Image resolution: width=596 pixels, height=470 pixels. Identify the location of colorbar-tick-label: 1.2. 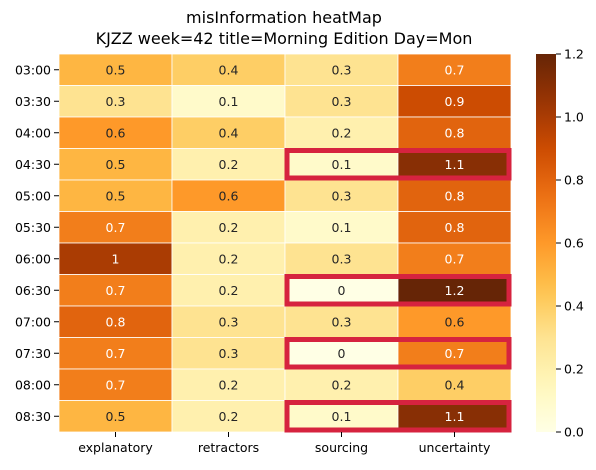
(574, 54).